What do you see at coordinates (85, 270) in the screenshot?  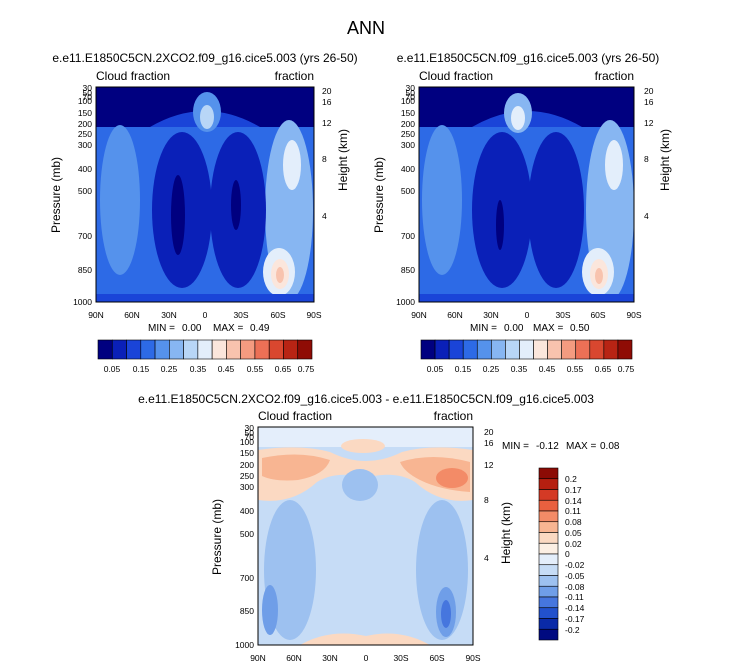 I see `panel-1-ytick-850: 850` at bounding box center [85, 270].